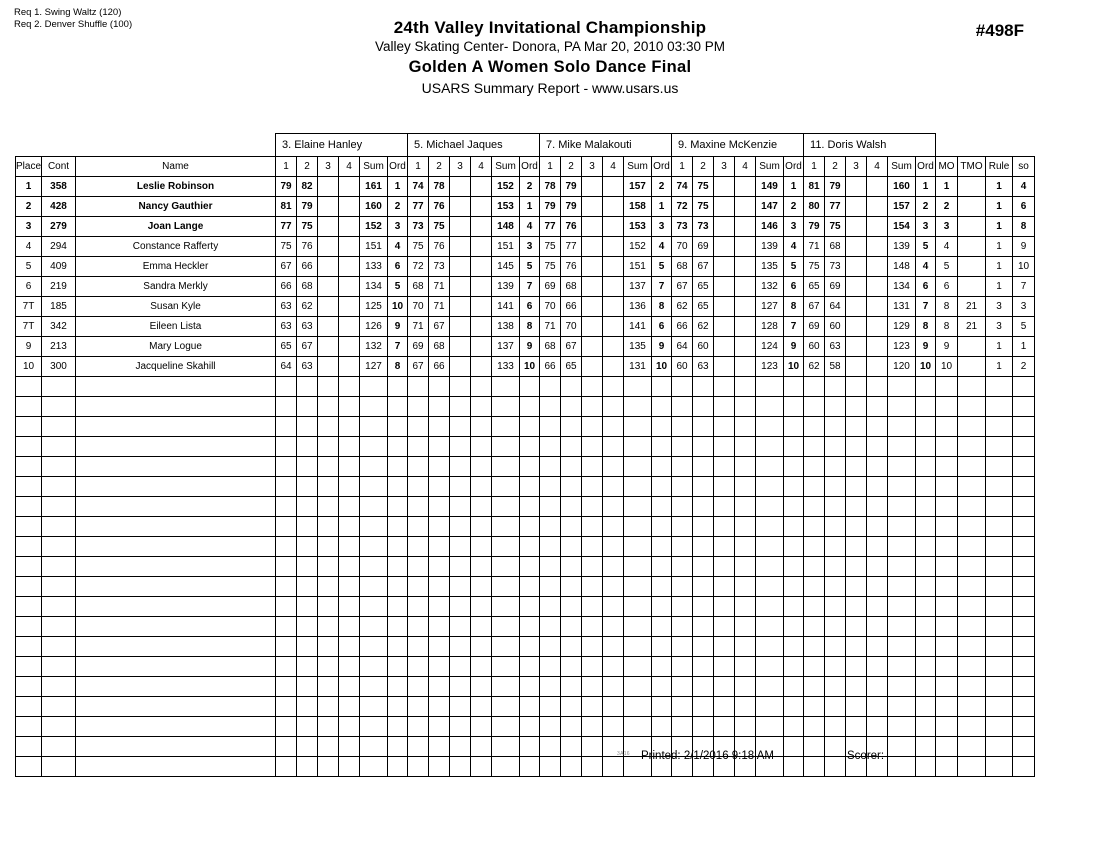 This screenshot has height=850, width=1100. Describe the element at coordinates (374, 306) in the screenshot. I see `cell-judge1-sum: 125` at that location.